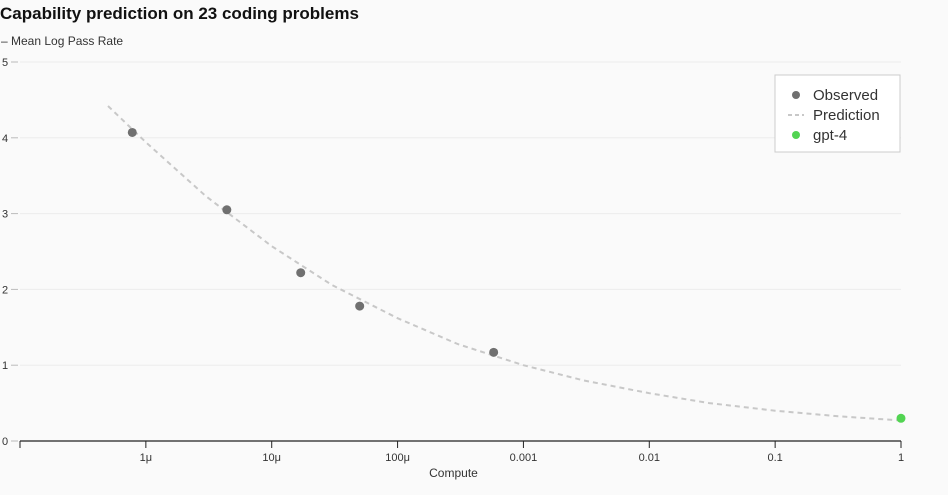 The width and height of the screenshot is (948, 495). Describe the element at coordinates (774, 458) in the screenshot. I see `x-tick-label: 0.1` at that location.